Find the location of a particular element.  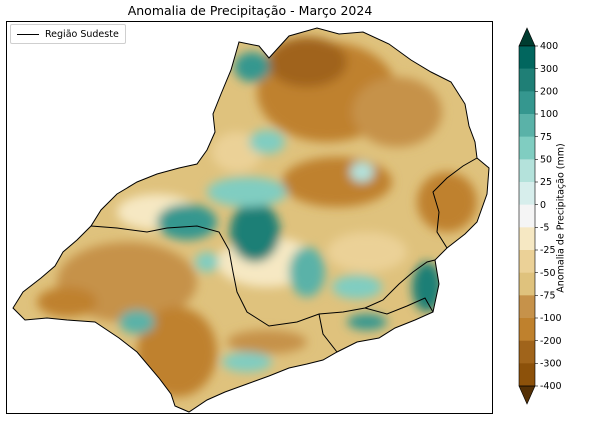

colorbar-tick-label: -300 is located at coordinates (551, 364).